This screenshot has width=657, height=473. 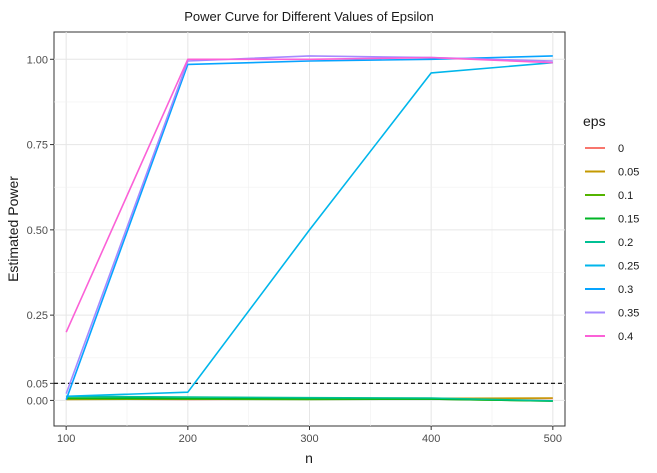 What do you see at coordinates (553, 439) in the screenshot?
I see `x-tick-label: 500` at bounding box center [553, 439].